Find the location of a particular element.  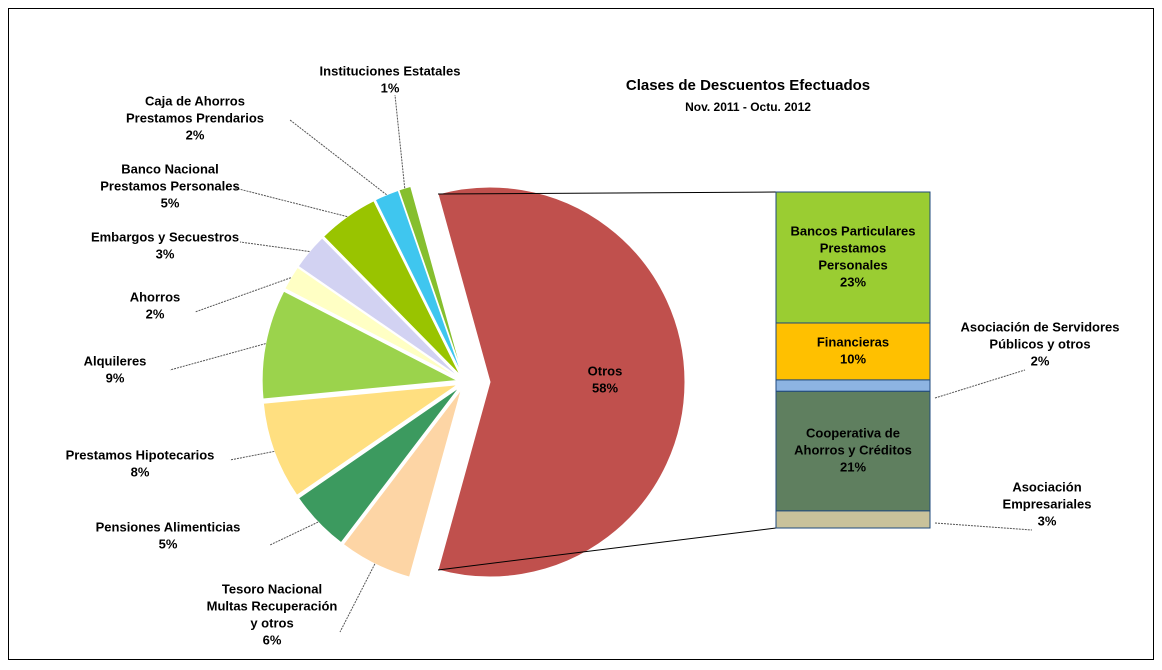

value-label: 58% is located at coordinates (605, 387).